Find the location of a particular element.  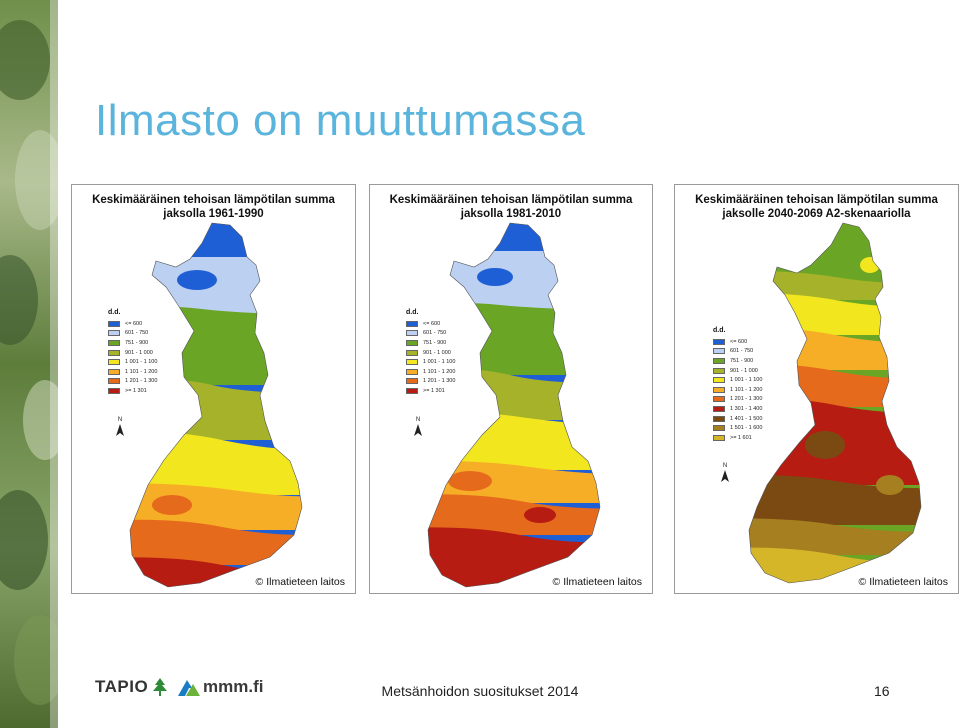

legend-label: 1 501 - 1 600 is located at coordinates (746, 428).